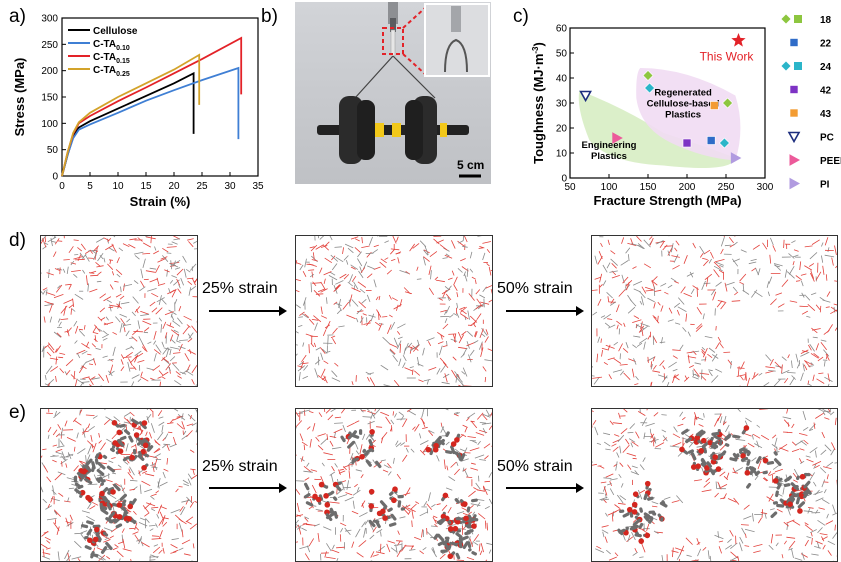  What do you see at coordinates (738, 40) in the screenshot?
I see `this-work-star-icon` at bounding box center [738, 40].